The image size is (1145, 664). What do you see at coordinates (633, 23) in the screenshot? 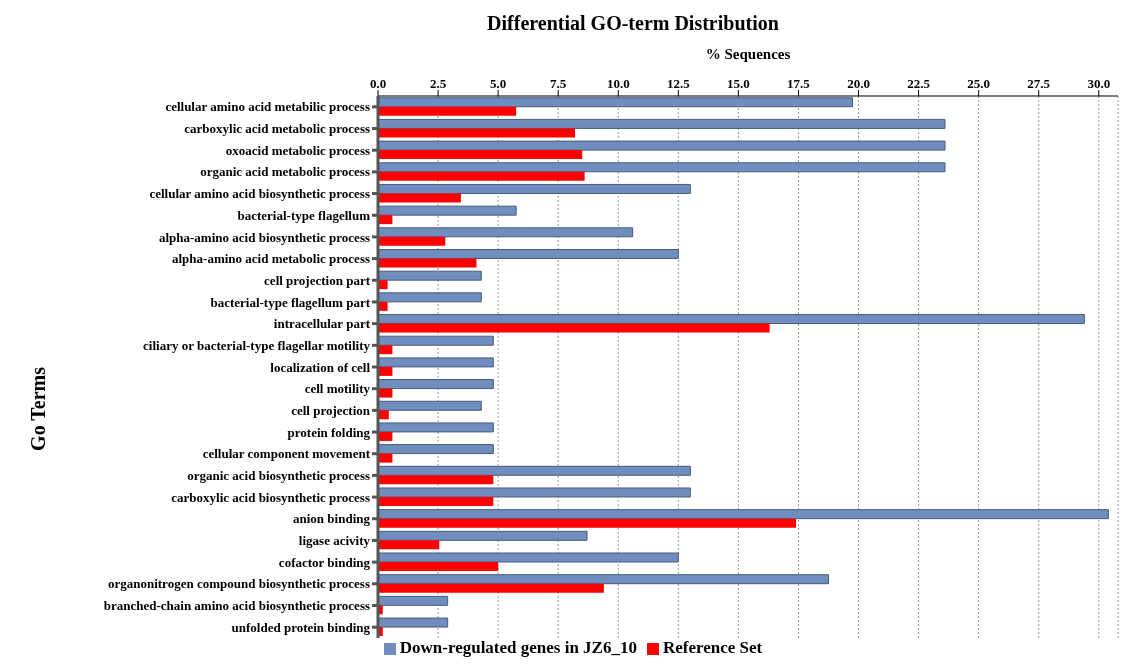
I see `chart-title: Differential GO-term Distribution` at bounding box center [633, 23].